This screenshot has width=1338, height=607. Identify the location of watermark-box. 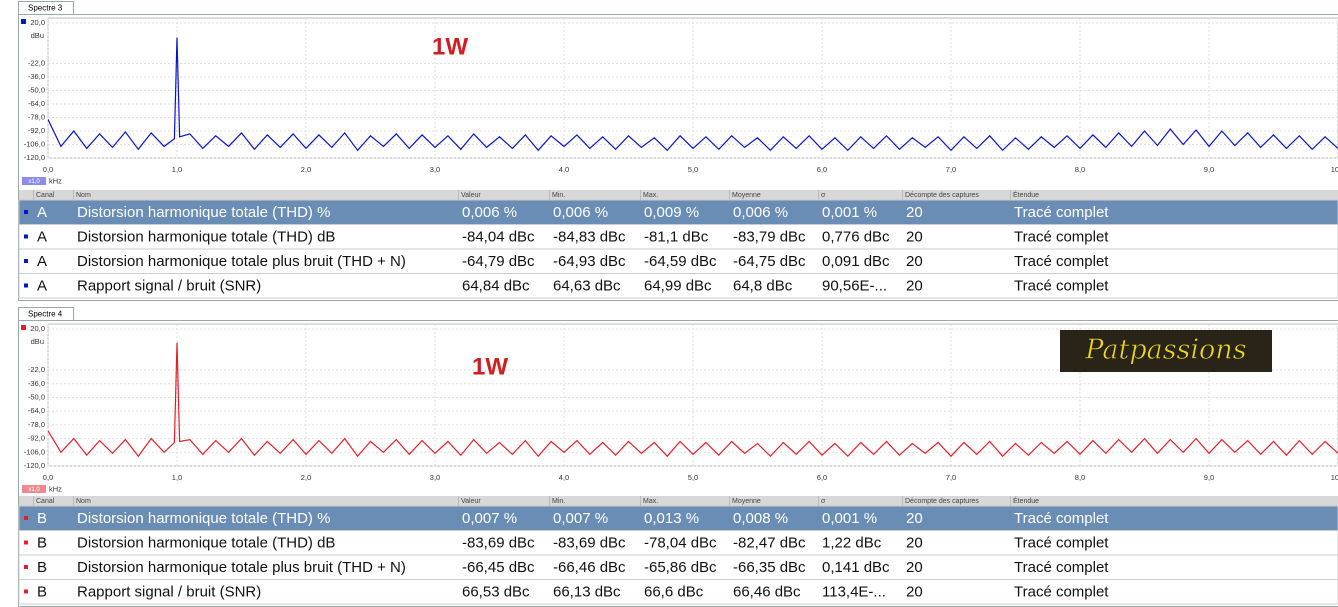
(1166, 351).